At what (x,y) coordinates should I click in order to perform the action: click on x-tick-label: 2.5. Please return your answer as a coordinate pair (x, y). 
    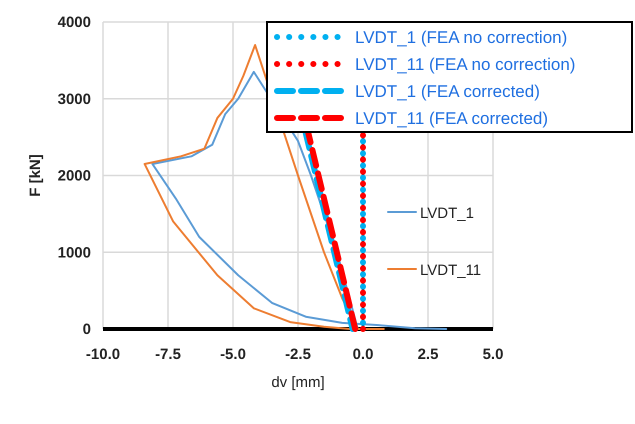
    Looking at the image, I should click on (428, 354).